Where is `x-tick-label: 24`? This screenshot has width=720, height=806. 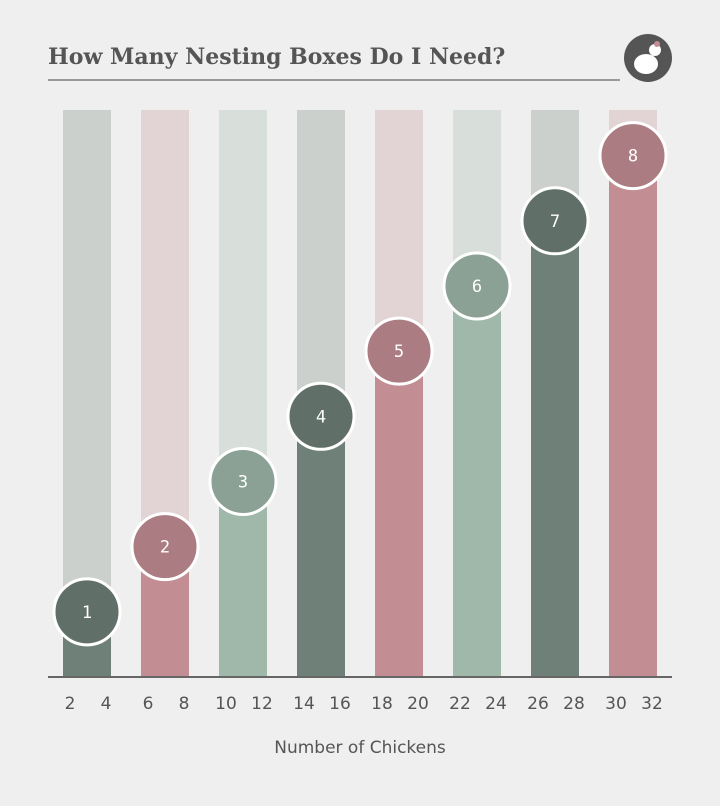
x-tick-label: 24 is located at coordinates (496, 704).